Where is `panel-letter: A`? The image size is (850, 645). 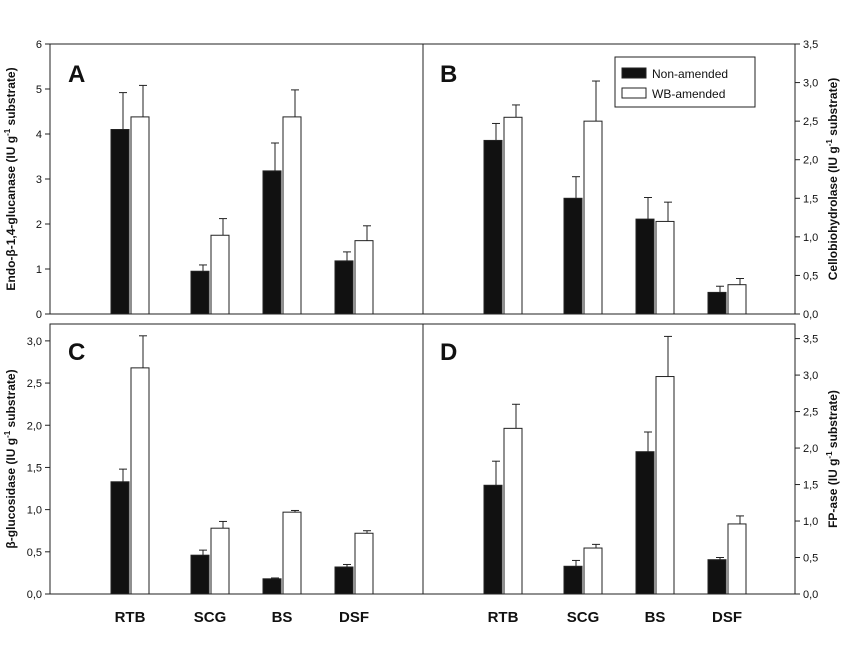 panel-letter: A is located at coordinates (76, 74).